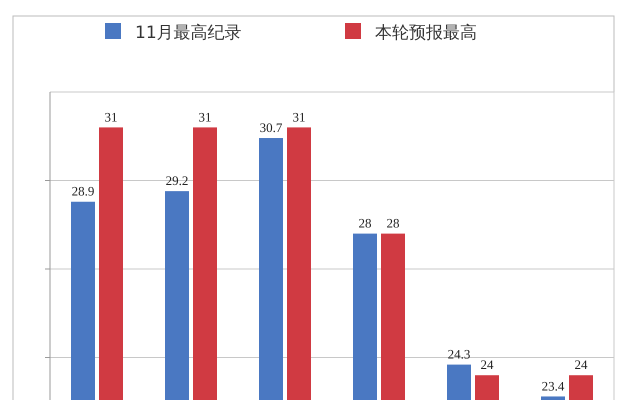  What do you see at coordinates (177, 180) in the screenshot?
I see `data-label: 29.2` at bounding box center [177, 180].